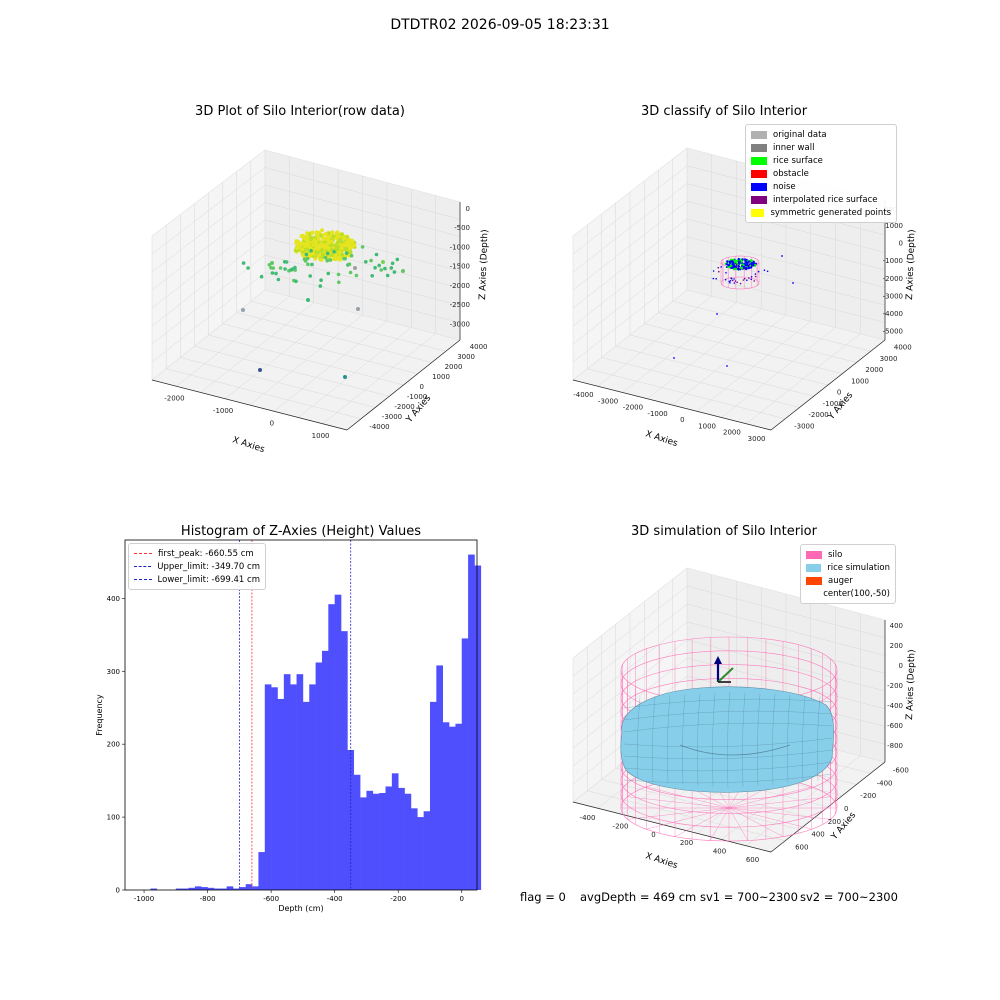 The height and width of the screenshot is (1000, 1000). What do you see at coordinates (896, 646) in the screenshot?
I see `tick-label: 200` at bounding box center [896, 646].